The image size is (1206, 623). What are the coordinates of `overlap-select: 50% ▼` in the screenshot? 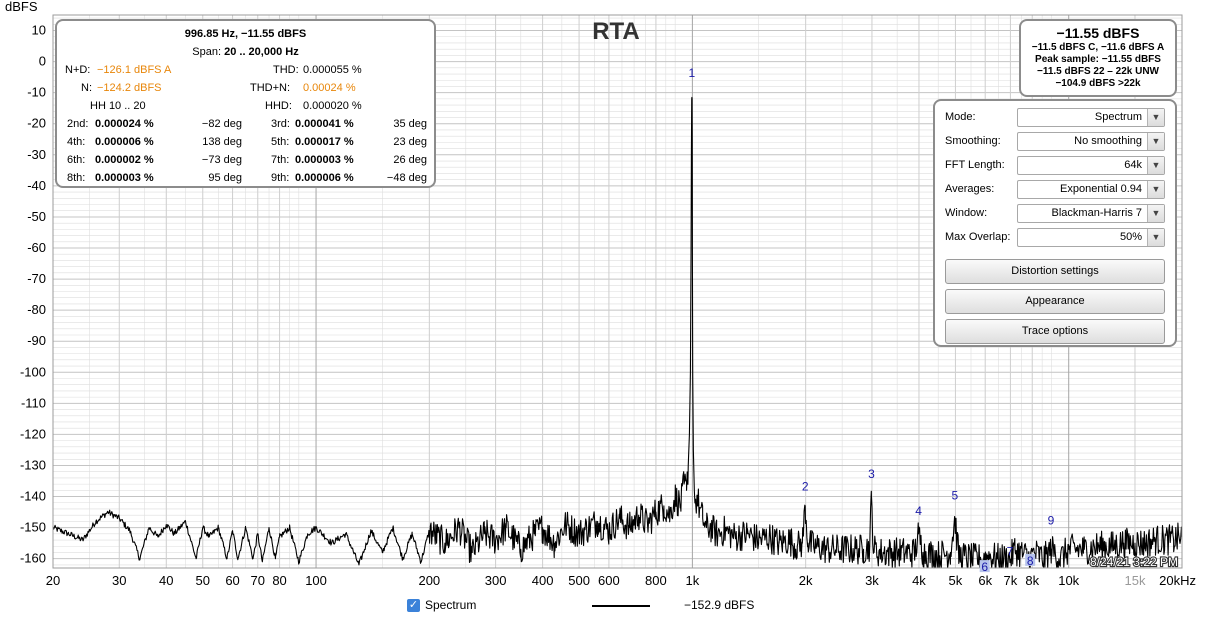 It's located at (1091, 237).